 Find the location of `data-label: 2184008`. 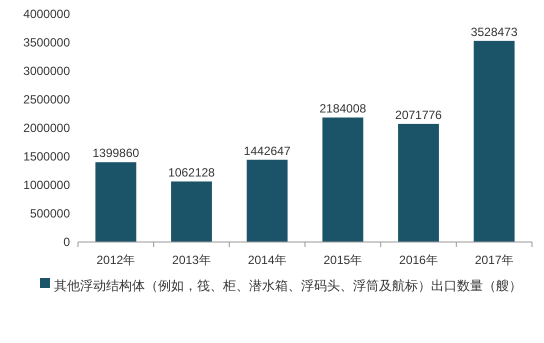

data-label: 2184008 is located at coordinates (343, 109).